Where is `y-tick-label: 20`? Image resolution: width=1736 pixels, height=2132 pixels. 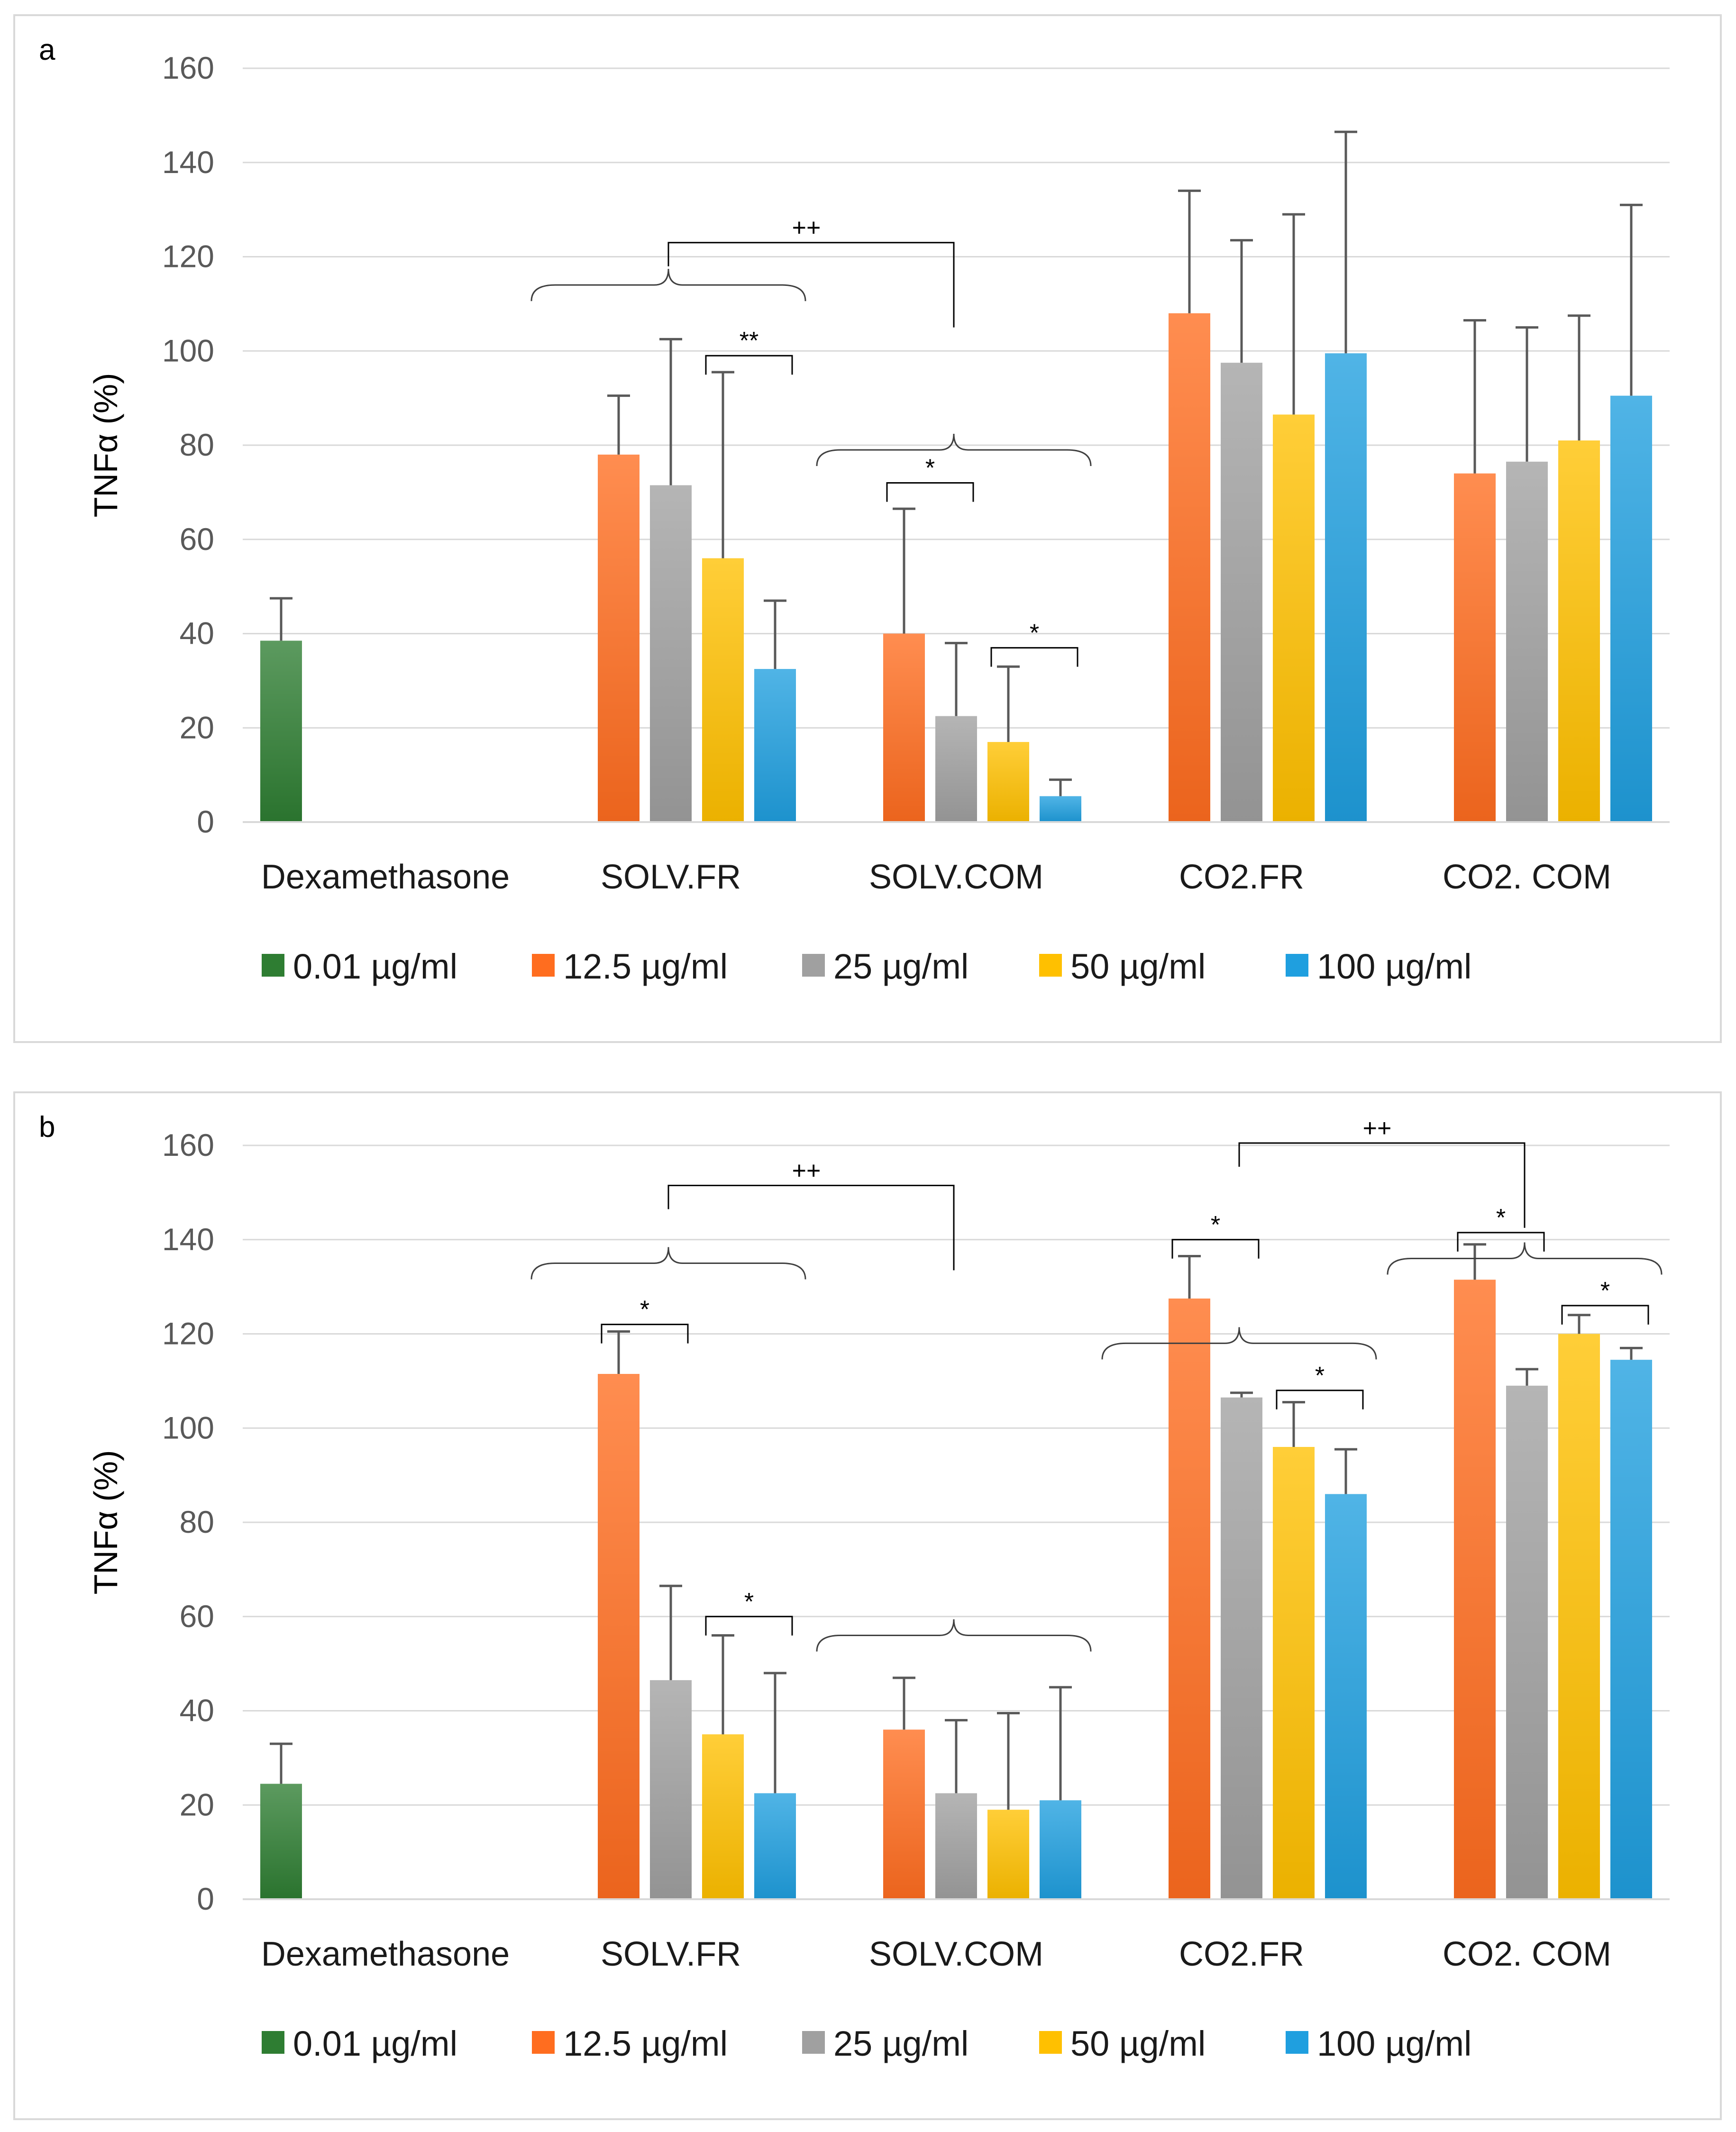 y-tick-label: 20 is located at coordinates (197, 1804).